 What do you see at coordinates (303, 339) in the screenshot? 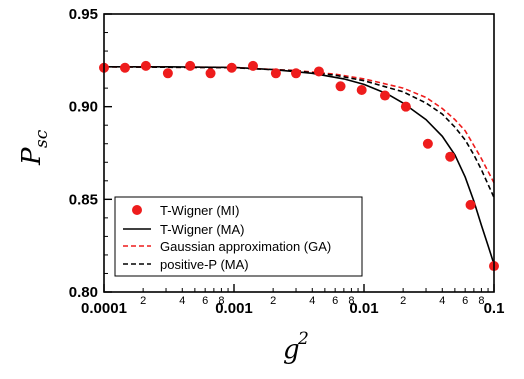
I see `x-axis-label-superscript: 2` at bounding box center [303, 339].